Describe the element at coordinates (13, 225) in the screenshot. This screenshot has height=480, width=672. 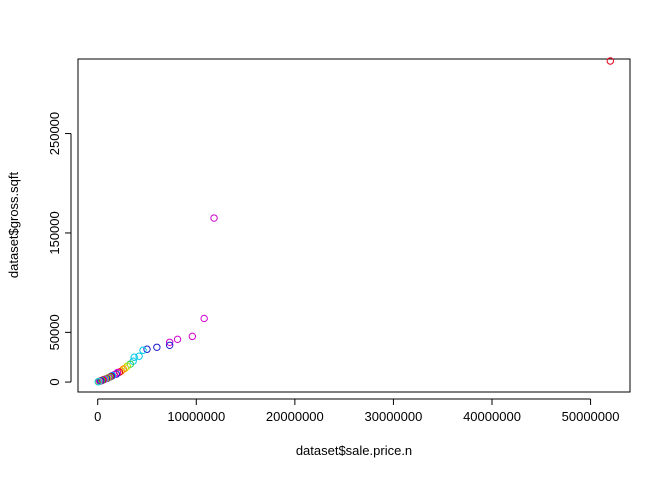
I see `y-axis-title: dataset$gross.sqft` at that location.